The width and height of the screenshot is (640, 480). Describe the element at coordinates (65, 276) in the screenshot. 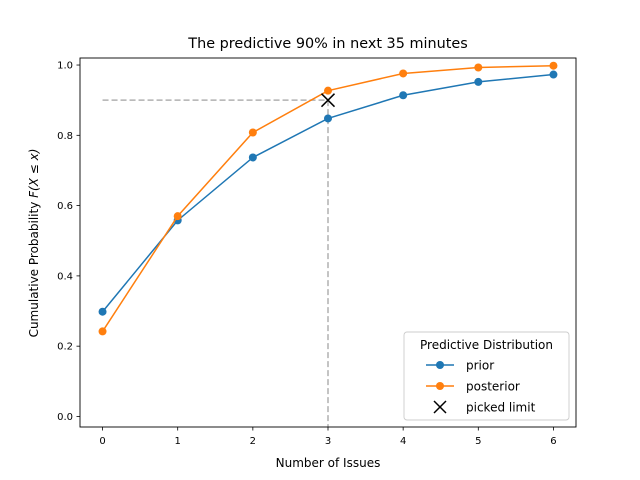

I see `y-tick-label: 0.4` at that location.